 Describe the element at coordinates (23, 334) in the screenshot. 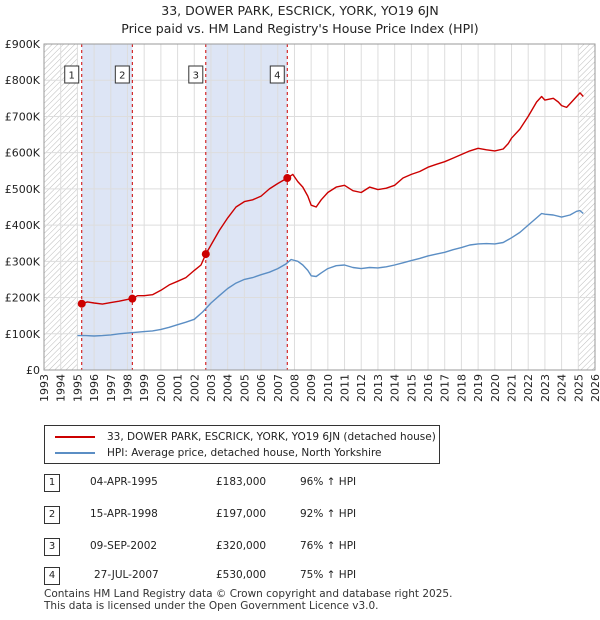

I see `y-tick-label: £100K` at that location.